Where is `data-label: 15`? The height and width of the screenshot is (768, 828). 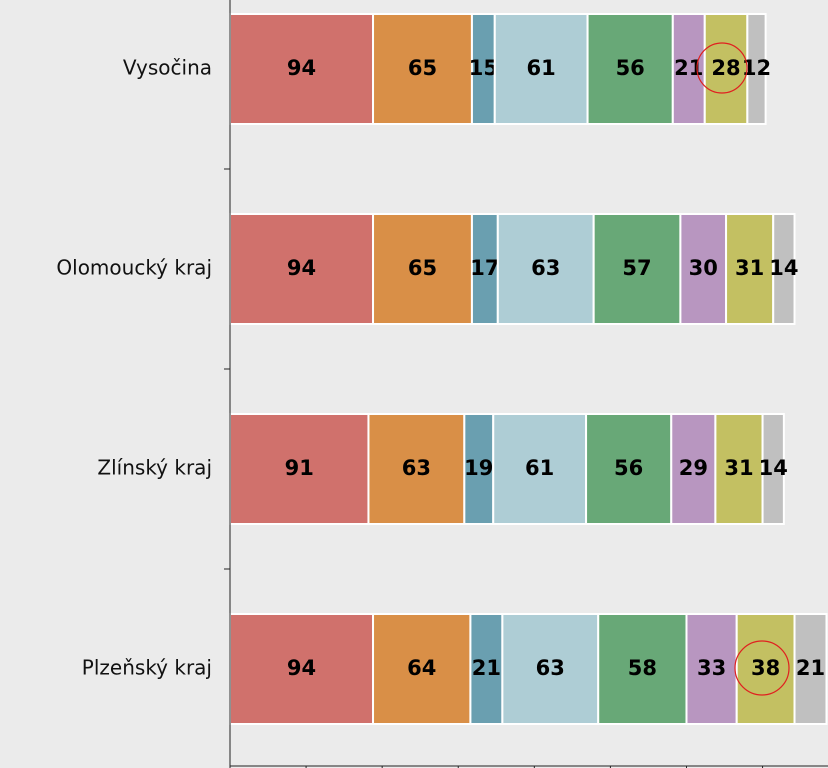 data-label: 15 is located at coordinates (483, 68).